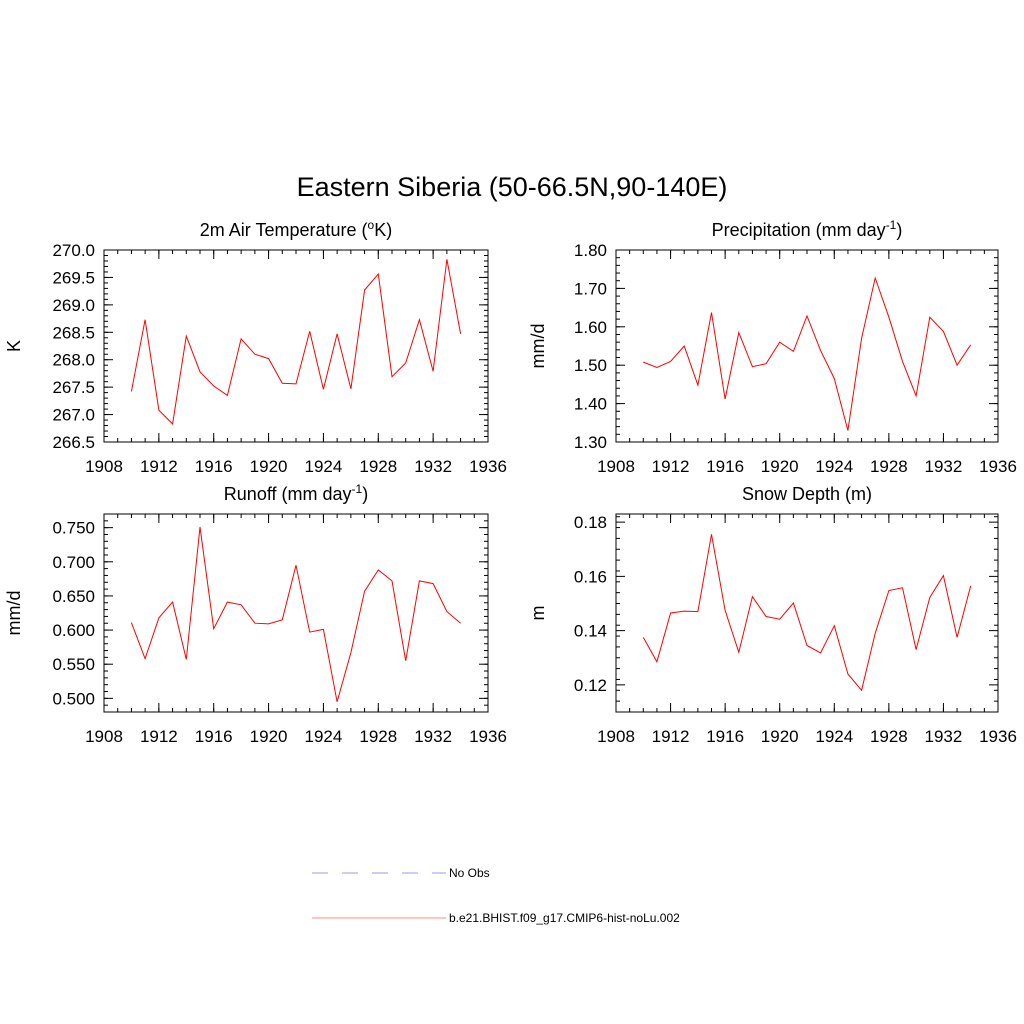 The height and width of the screenshot is (1024, 1024). I want to click on panel-title: Precipitation (mm day-1), so click(807, 229).